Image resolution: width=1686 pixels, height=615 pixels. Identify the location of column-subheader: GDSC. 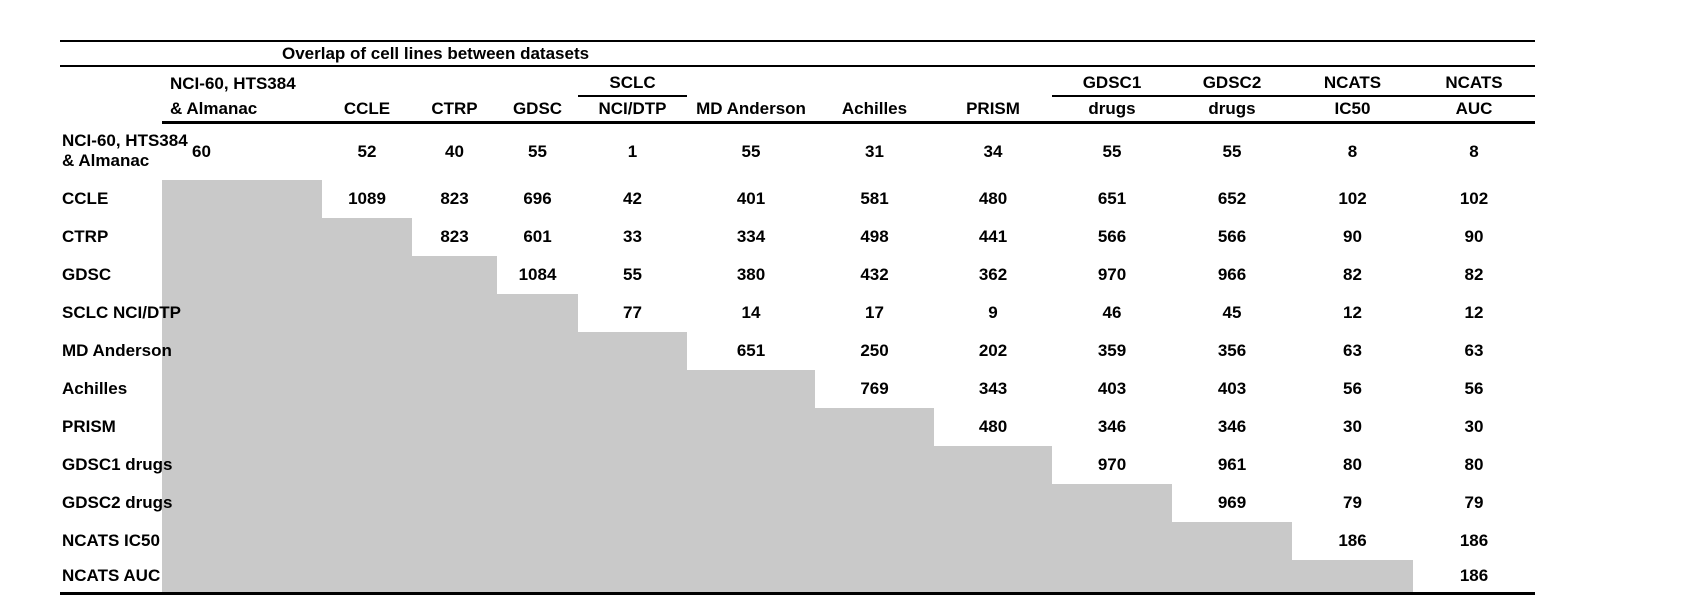
(537, 110).